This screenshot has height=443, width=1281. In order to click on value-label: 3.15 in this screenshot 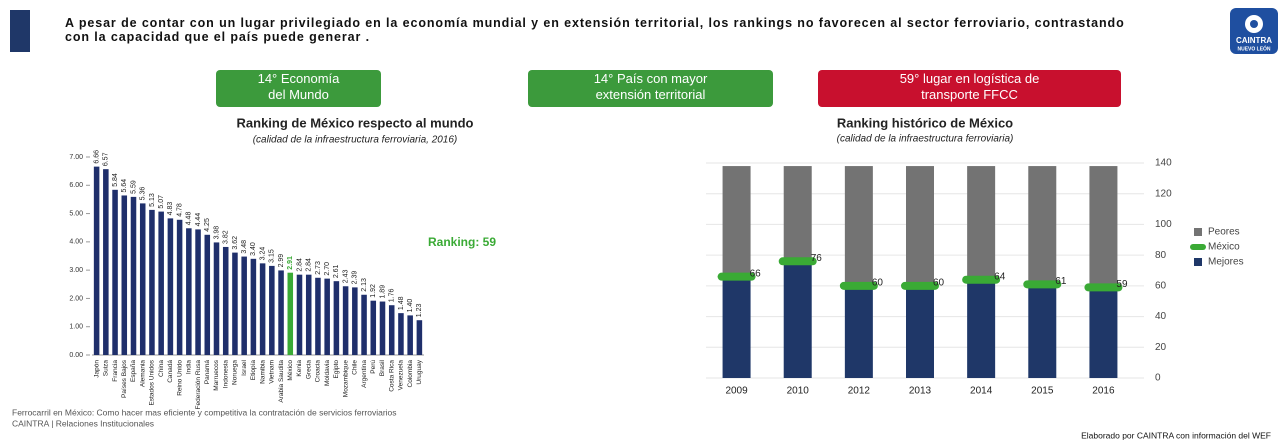, I will do `click(272, 256)`.